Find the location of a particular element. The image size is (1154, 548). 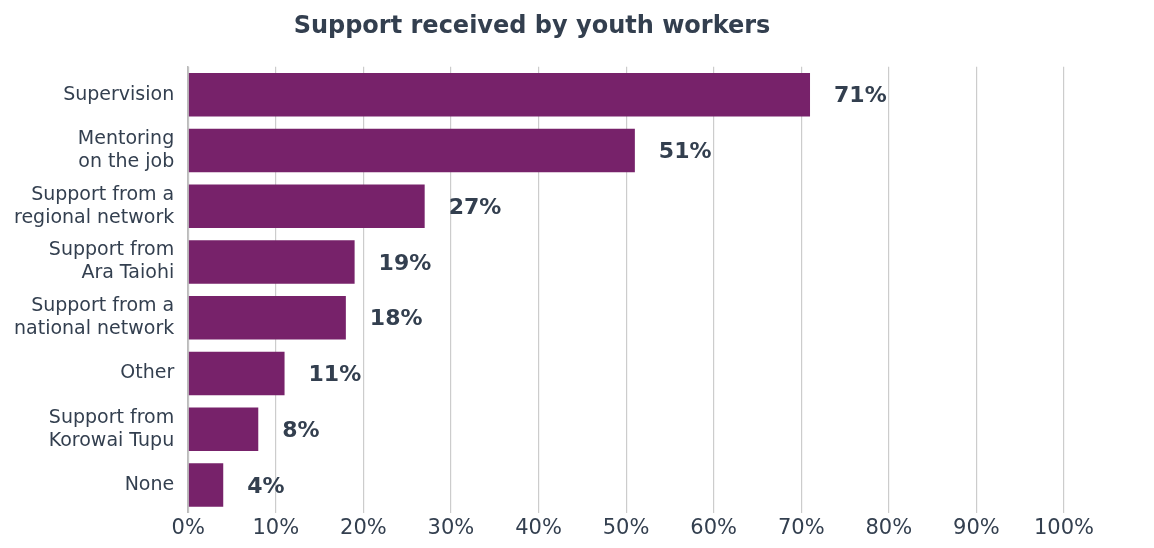

y-tick-label: Supervision is located at coordinates (119, 92).